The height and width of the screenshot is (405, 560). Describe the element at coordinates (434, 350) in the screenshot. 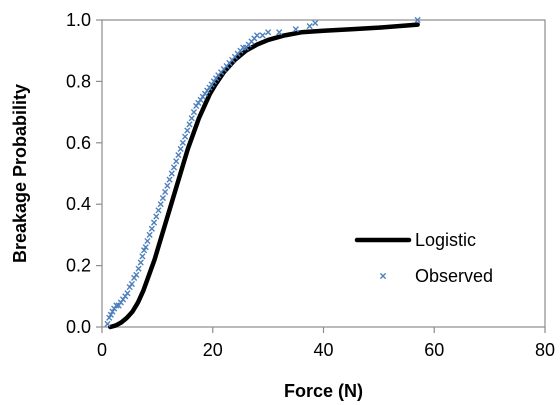

I see `x-tick-label: 60` at that location.